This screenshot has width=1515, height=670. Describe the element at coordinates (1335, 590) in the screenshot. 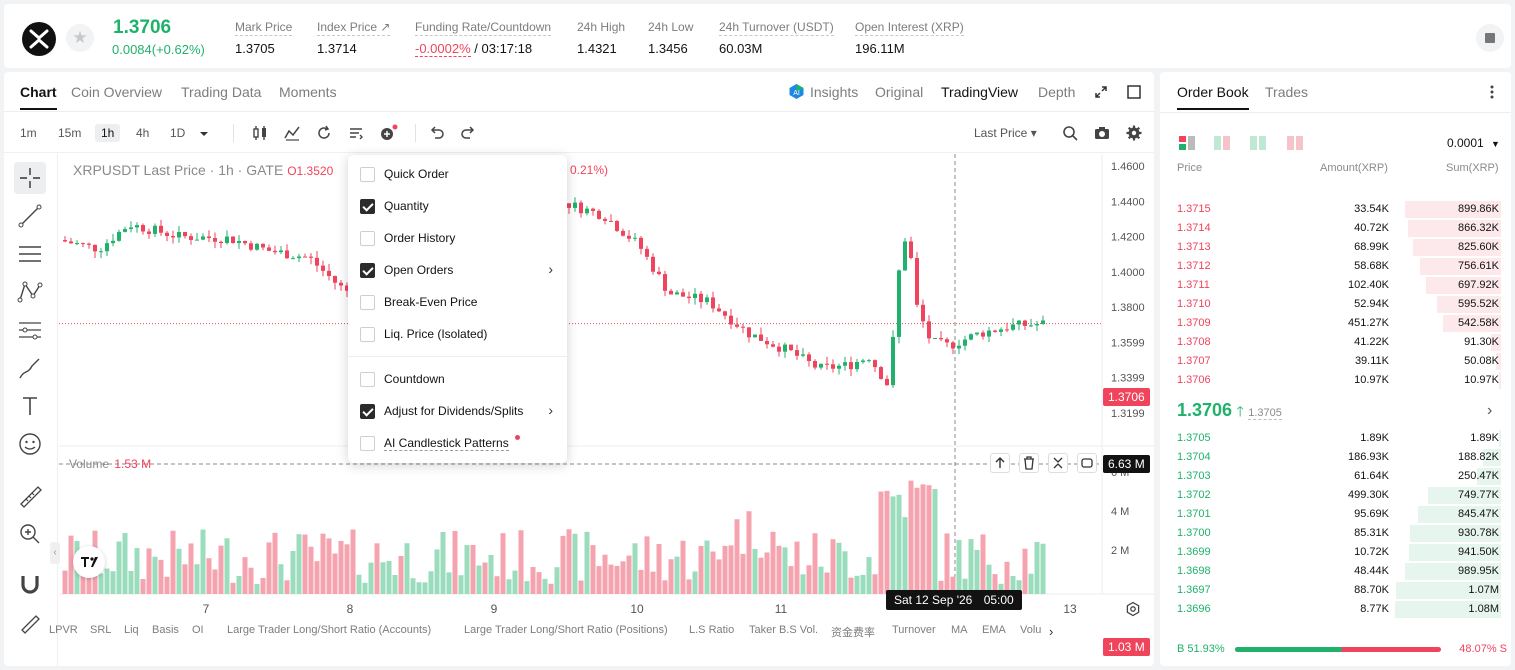

I see `bid-row: 1.3697 88.70K 1.07M` at that location.